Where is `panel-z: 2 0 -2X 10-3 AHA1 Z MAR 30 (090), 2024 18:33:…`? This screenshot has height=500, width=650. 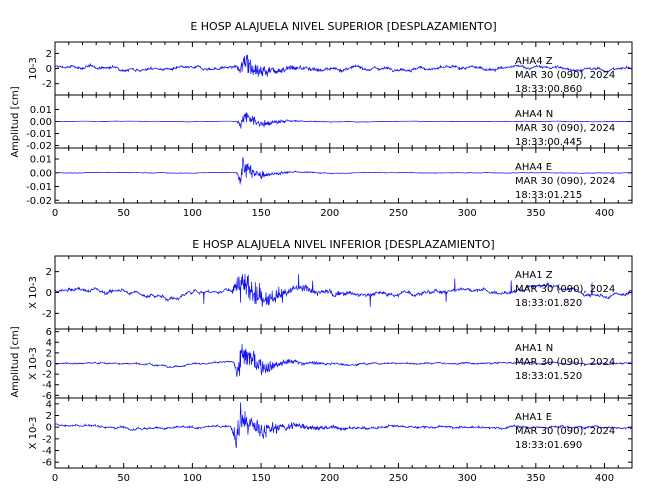
panel-z: 2 0 -2X 10-3 AHA1 Z MAR 30 (090), 2024 18:33:… is located at coordinates (330, 292).